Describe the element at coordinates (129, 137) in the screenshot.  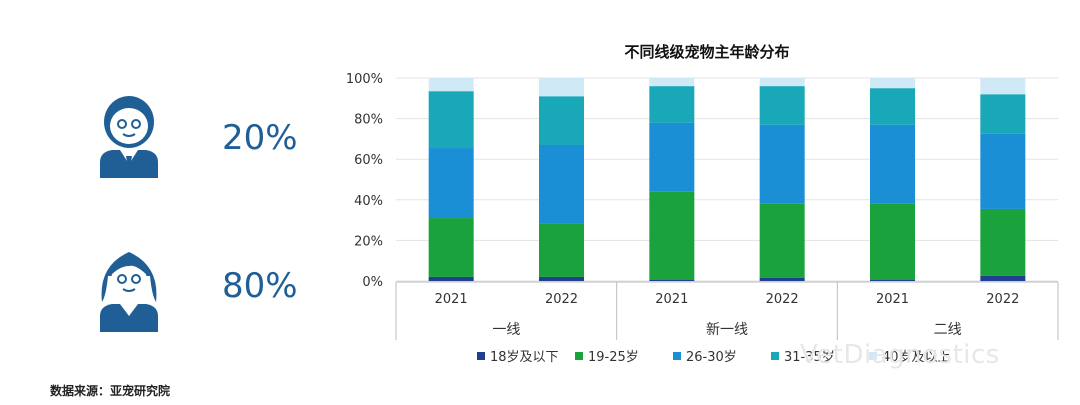
I see `man-avatar-icon` at that location.